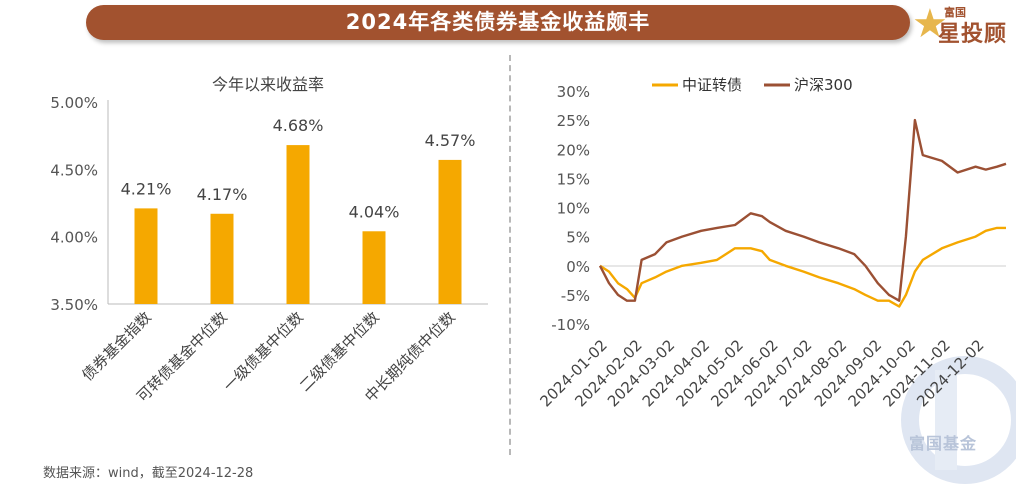  Describe the element at coordinates (570, 325) in the screenshot. I see `line-y-tick-label: -10%` at that location.